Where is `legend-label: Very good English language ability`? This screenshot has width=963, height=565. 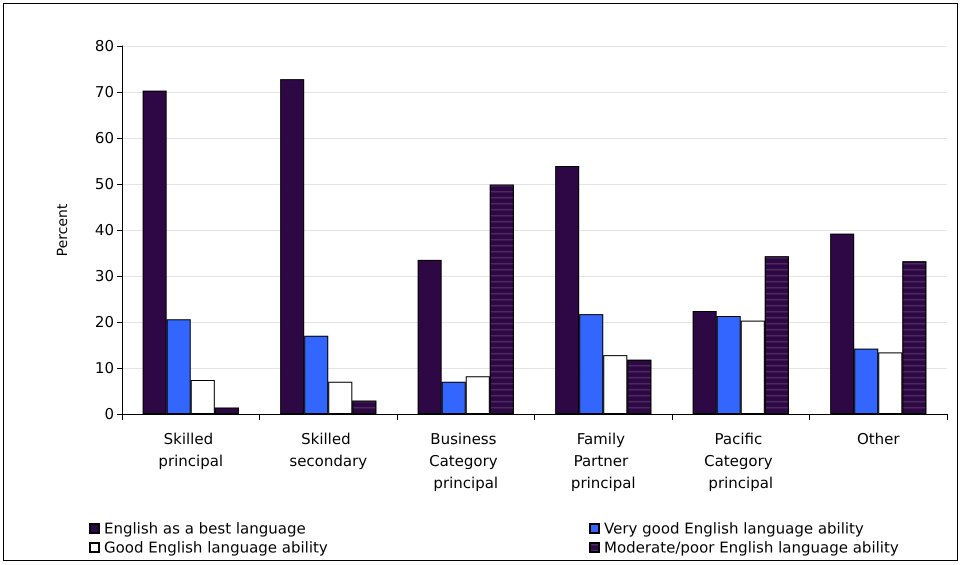
legend-label: Very good English language ability is located at coordinates (734, 529).